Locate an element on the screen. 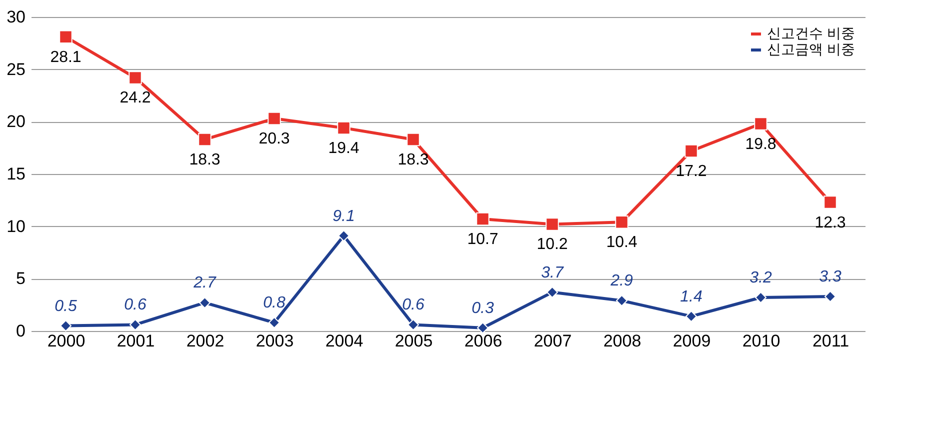  legend-label: 신고금액 비중 is located at coordinates (811, 49).